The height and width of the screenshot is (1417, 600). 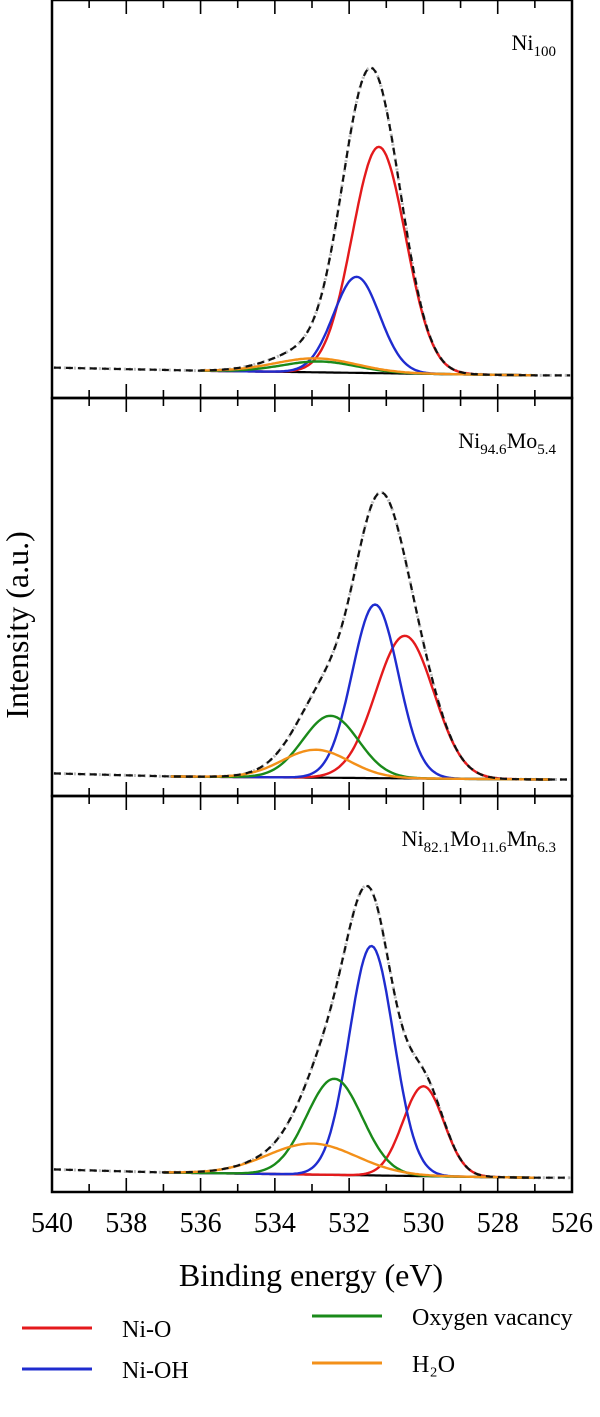 What do you see at coordinates (572, 1223) in the screenshot?
I see `x-tick-label: 526` at bounding box center [572, 1223].